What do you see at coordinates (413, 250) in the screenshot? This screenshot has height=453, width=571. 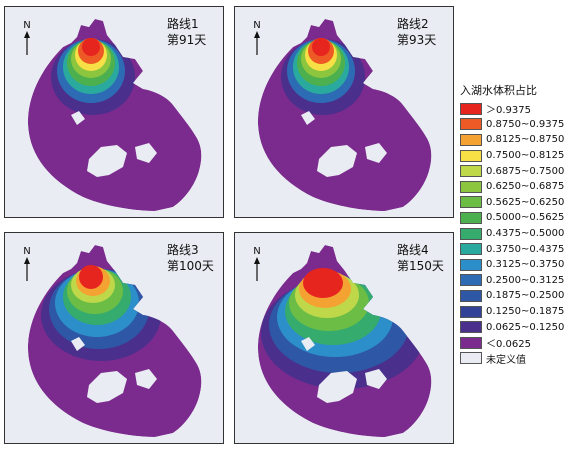 I see `route-label: 路线4` at bounding box center [413, 250].